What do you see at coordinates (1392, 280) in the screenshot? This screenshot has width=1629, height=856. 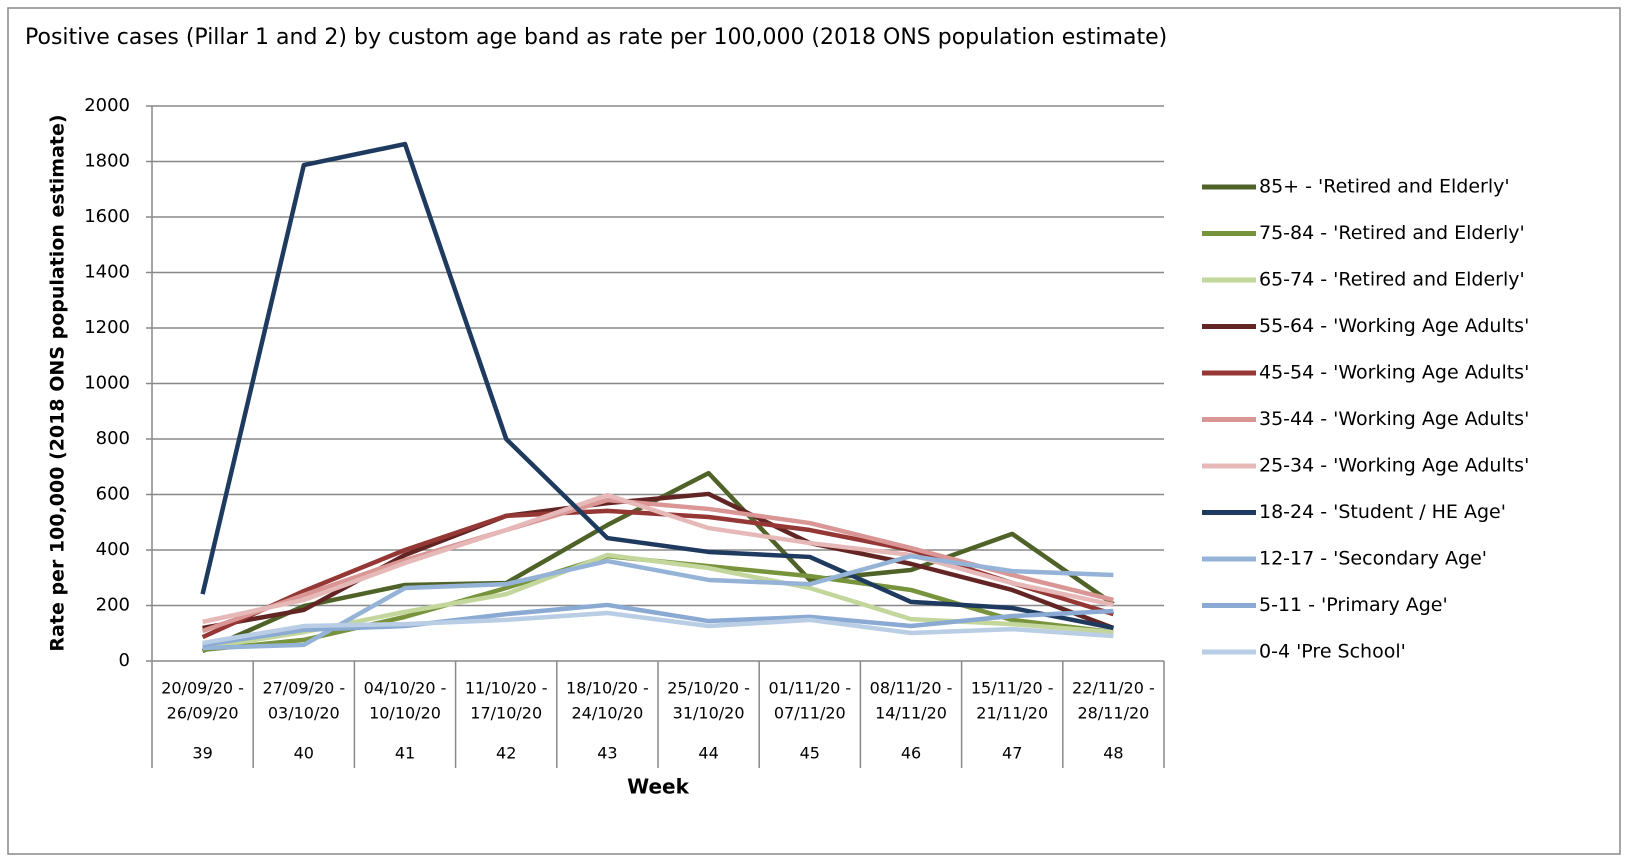 I see `legend-label: 65-74 - 'Retired and Elderly'` at bounding box center [1392, 280].